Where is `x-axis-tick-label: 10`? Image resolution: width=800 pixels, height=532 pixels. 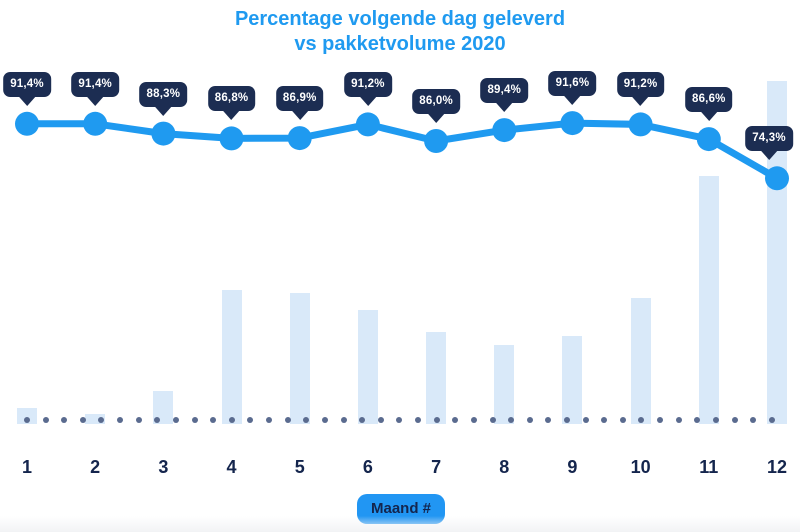
x-axis-tick-label: 10 is located at coordinates (640, 467).